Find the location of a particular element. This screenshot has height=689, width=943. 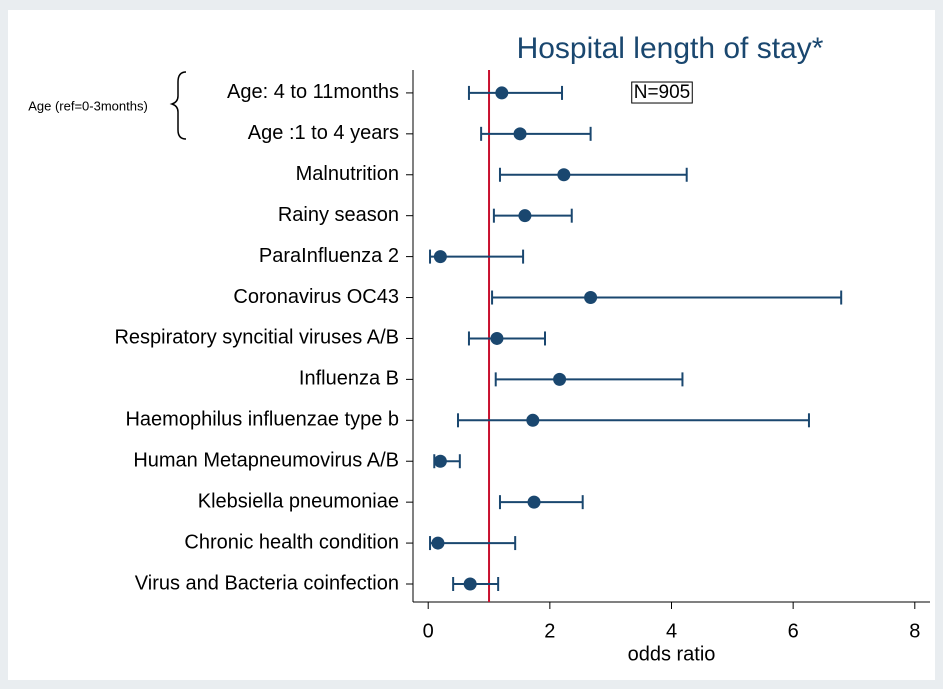

x-tick-label: 6 is located at coordinates (793, 631).